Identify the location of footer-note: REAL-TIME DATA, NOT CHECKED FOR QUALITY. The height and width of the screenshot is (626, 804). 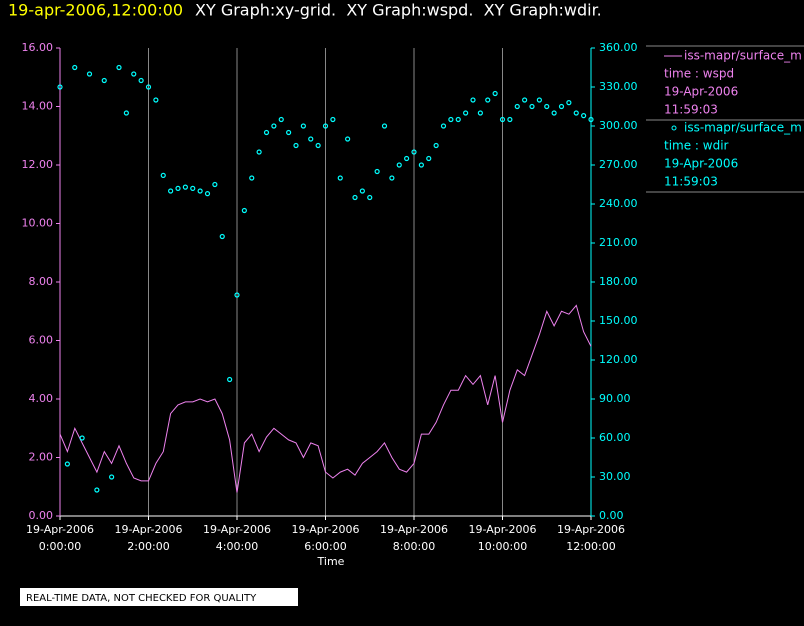
(141, 598).